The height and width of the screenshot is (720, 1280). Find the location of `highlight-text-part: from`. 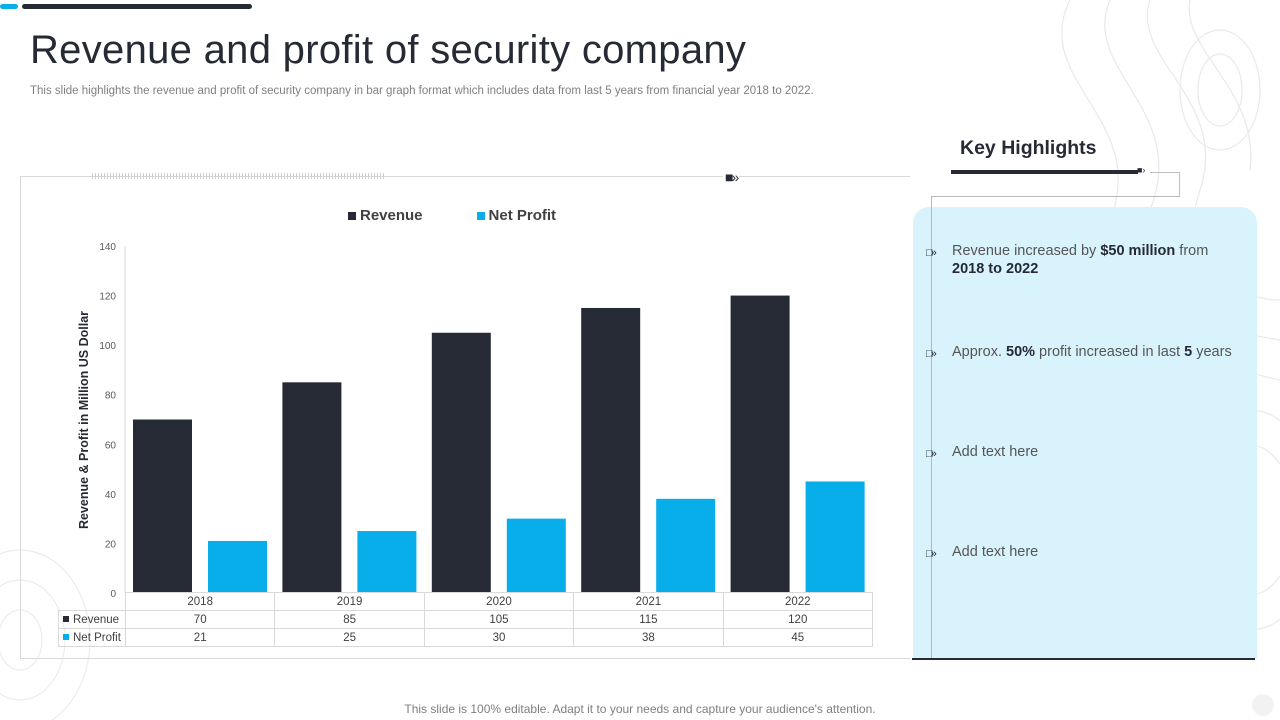

highlight-text-part: from is located at coordinates (1192, 251).